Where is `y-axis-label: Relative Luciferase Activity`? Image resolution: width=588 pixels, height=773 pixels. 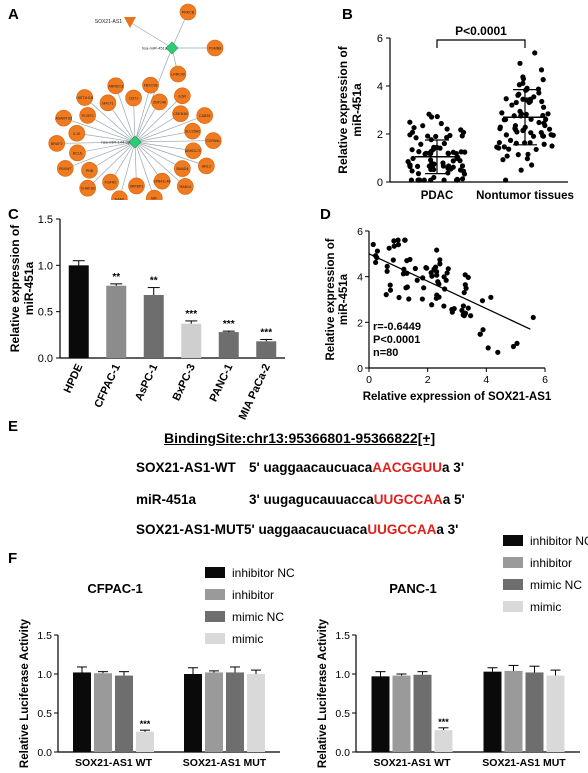 y-axis-label: Relative Luciferase Activity is located at coordinates (25, 693).